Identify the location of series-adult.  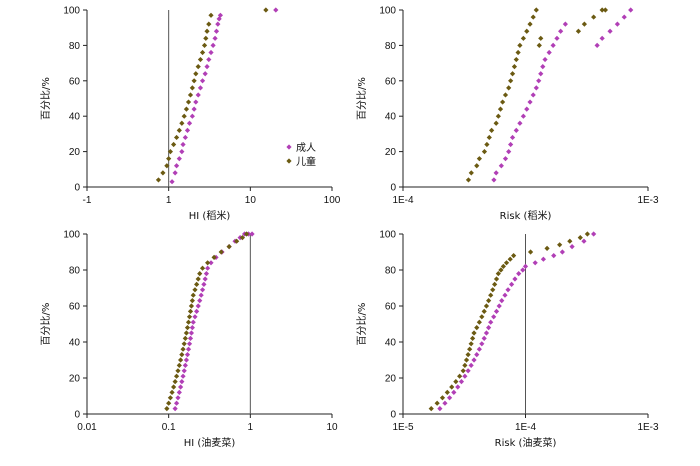
(517, 321).